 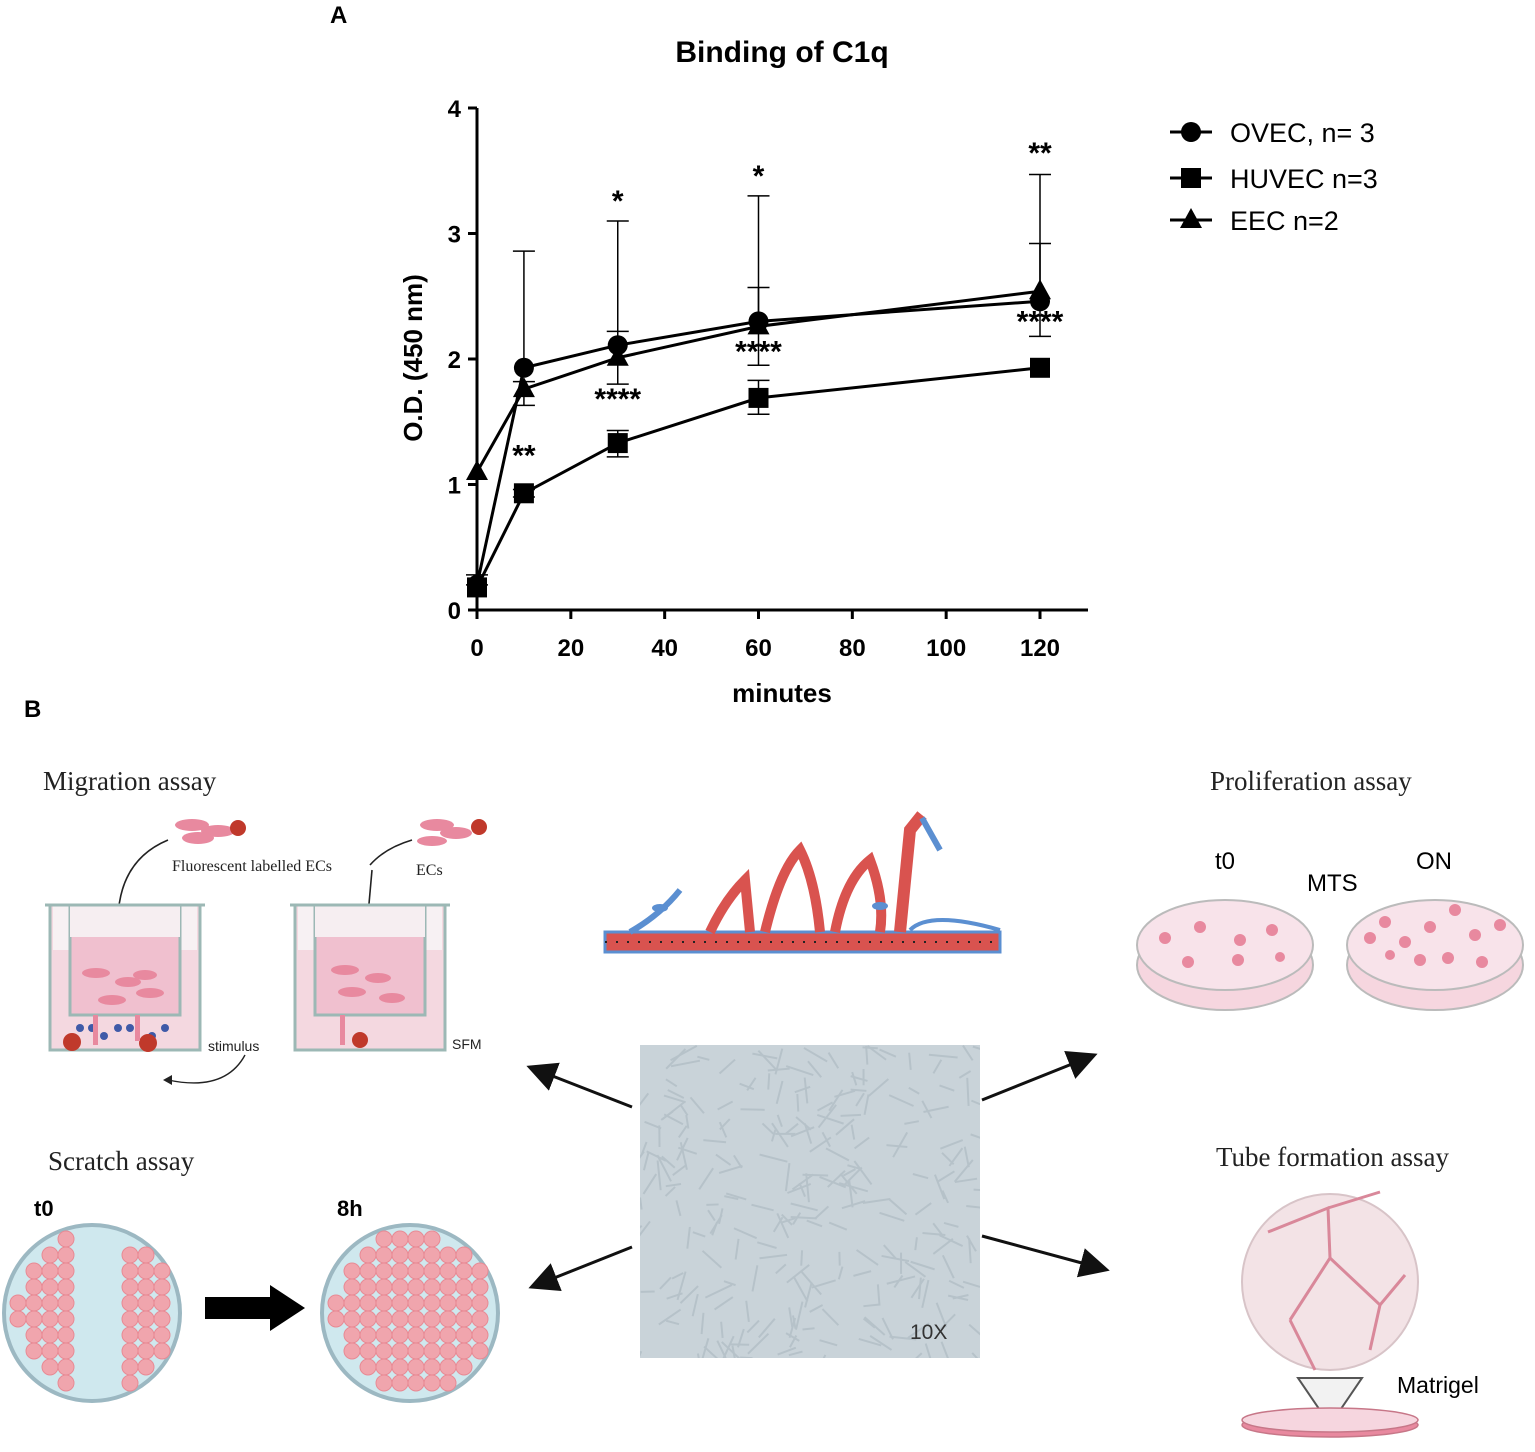 I want to click on migration-assay-title: Migration assay, so click(x=130, y=781).